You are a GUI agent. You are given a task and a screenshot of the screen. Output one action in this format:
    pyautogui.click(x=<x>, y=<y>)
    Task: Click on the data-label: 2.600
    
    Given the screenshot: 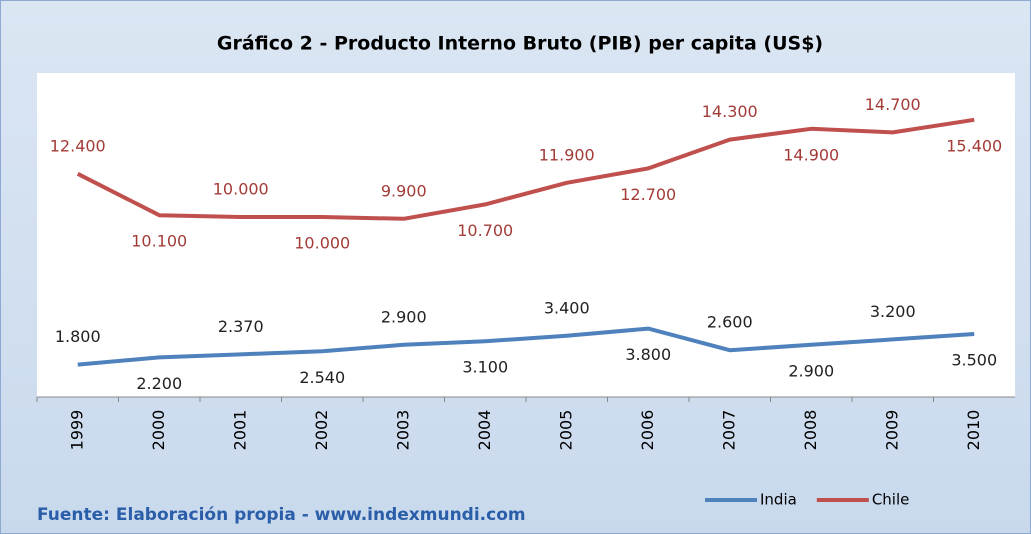 What is the action you would take?
    pyautogui.click(x=730, y=322)
    